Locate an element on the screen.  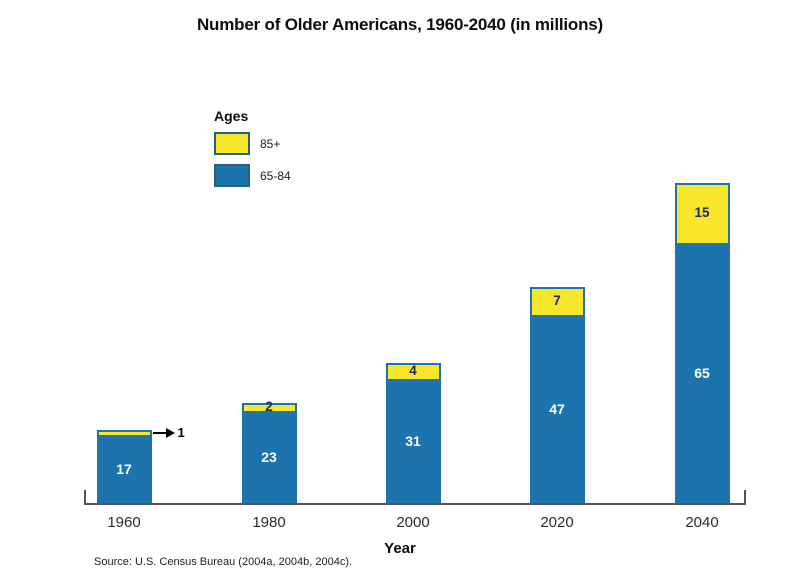
annotation-value-label: 1 is located at coordinates (181, 432).